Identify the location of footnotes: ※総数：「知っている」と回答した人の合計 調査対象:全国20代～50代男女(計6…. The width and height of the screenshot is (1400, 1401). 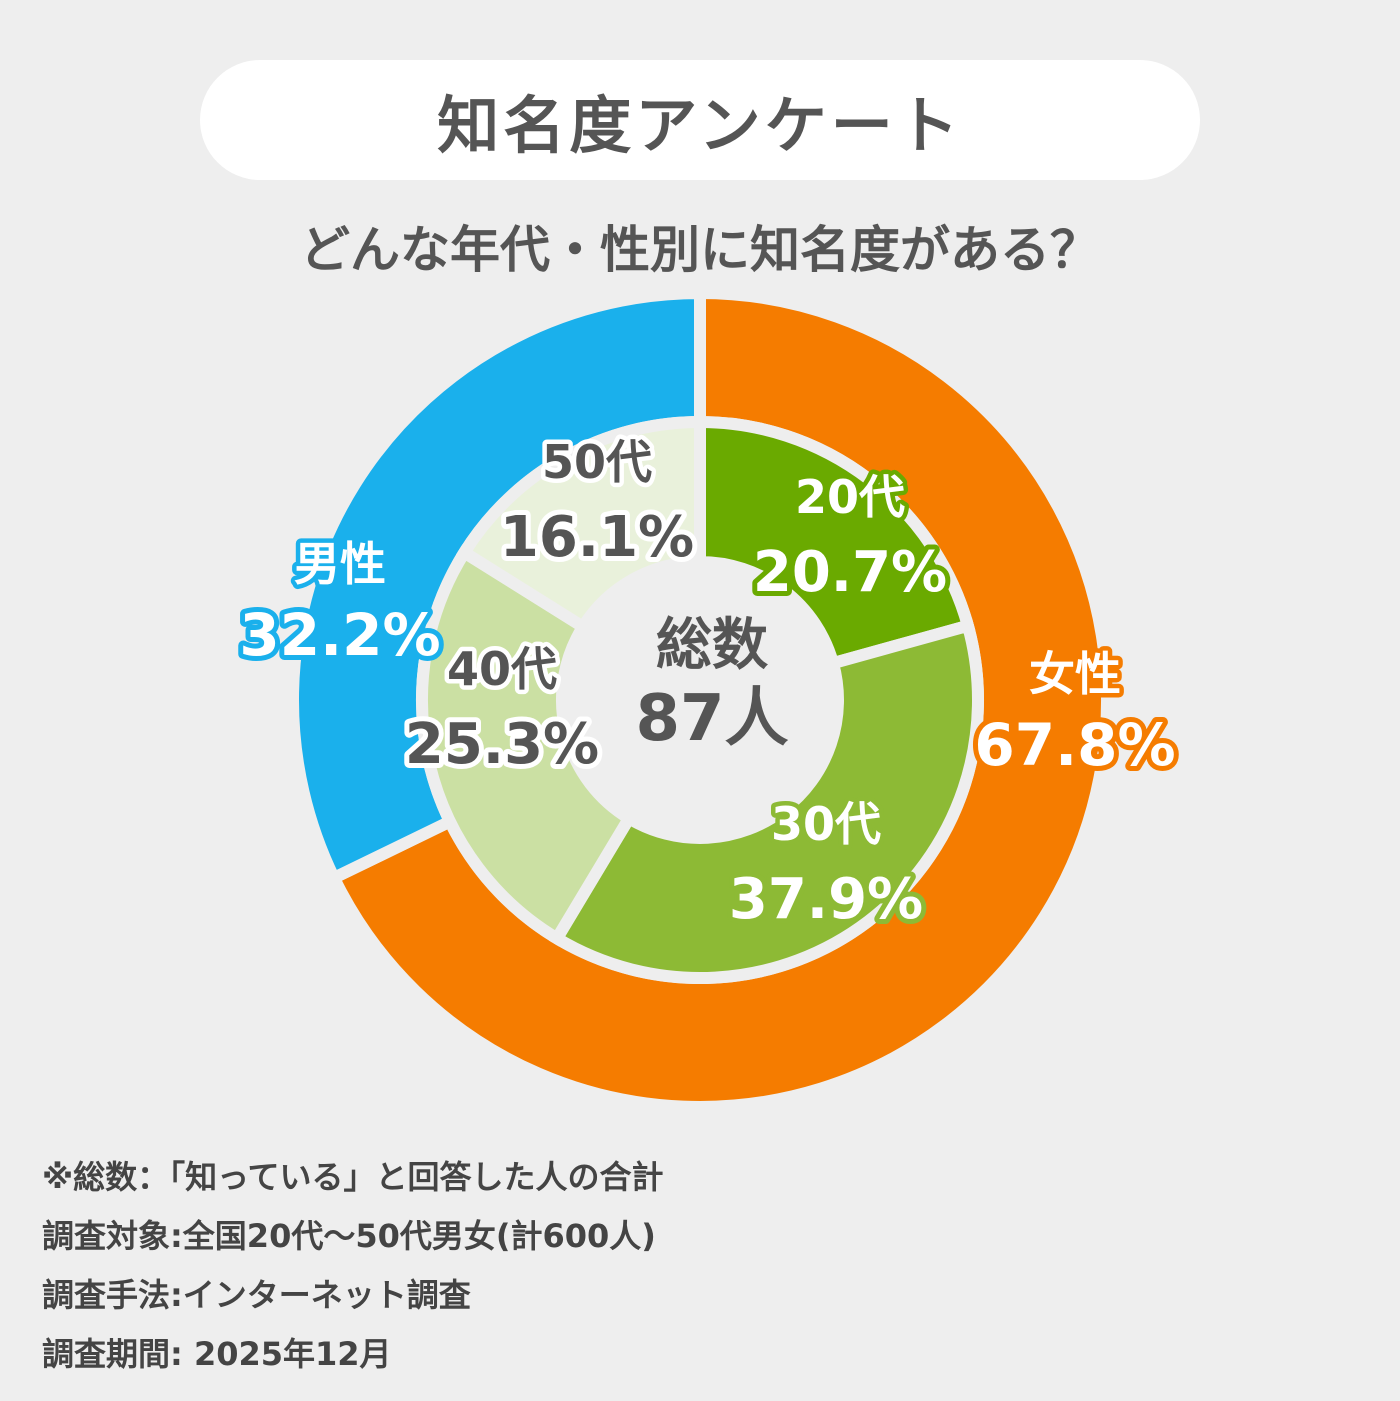
(353, 1266).